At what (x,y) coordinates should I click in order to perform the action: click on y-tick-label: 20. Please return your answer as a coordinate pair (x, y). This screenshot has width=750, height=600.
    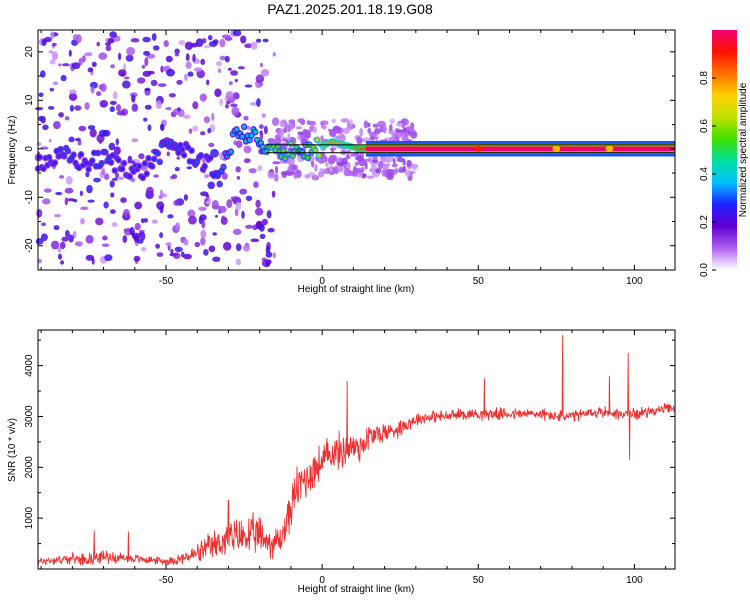
    Looking at the image, I should click on (29, 52).